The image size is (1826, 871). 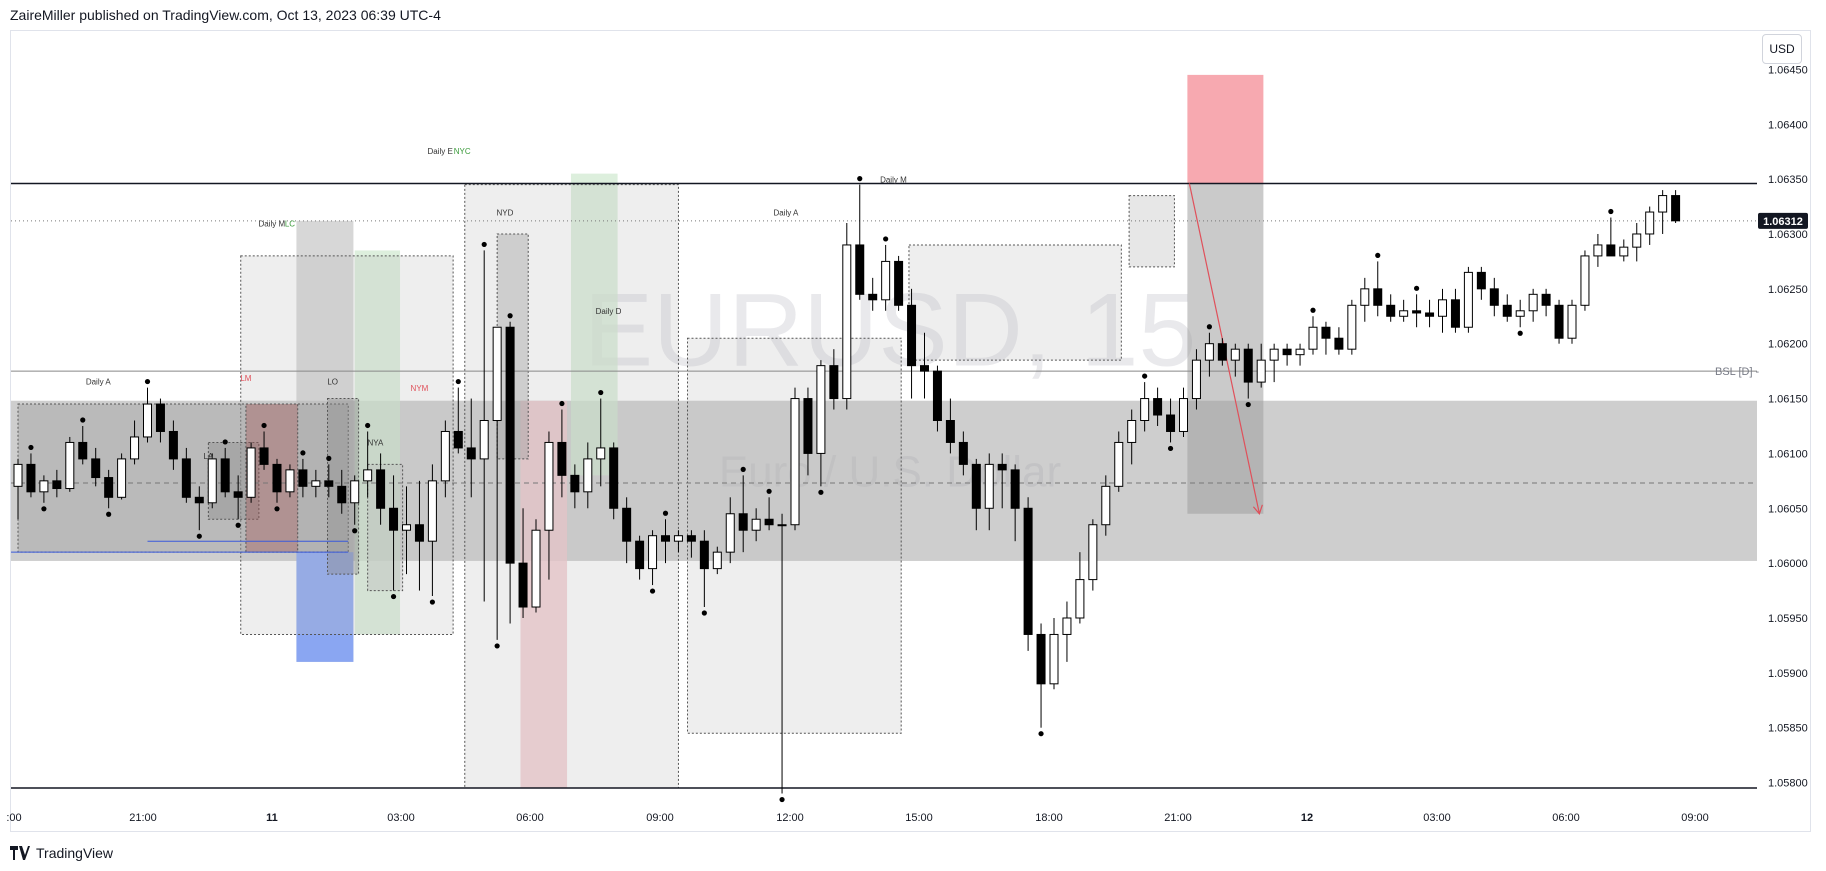 I want to click on annotation-label: NYM, so click(x=420, y=388).